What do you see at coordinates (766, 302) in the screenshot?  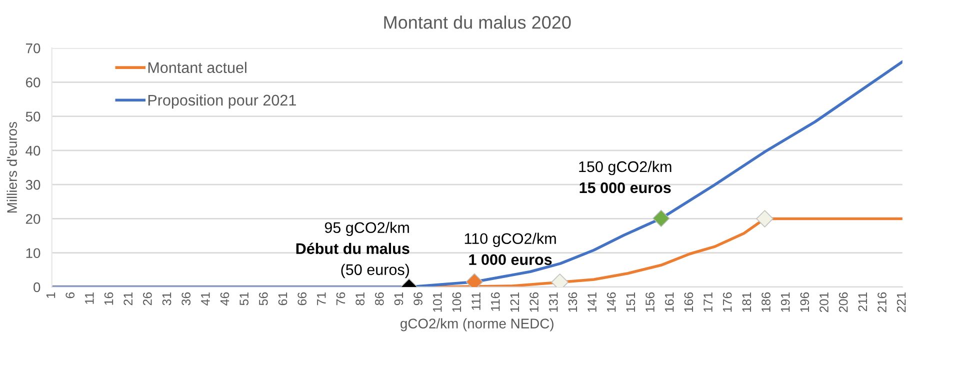 I see `x-tick-label: 186` at bounding box center [766, 302].